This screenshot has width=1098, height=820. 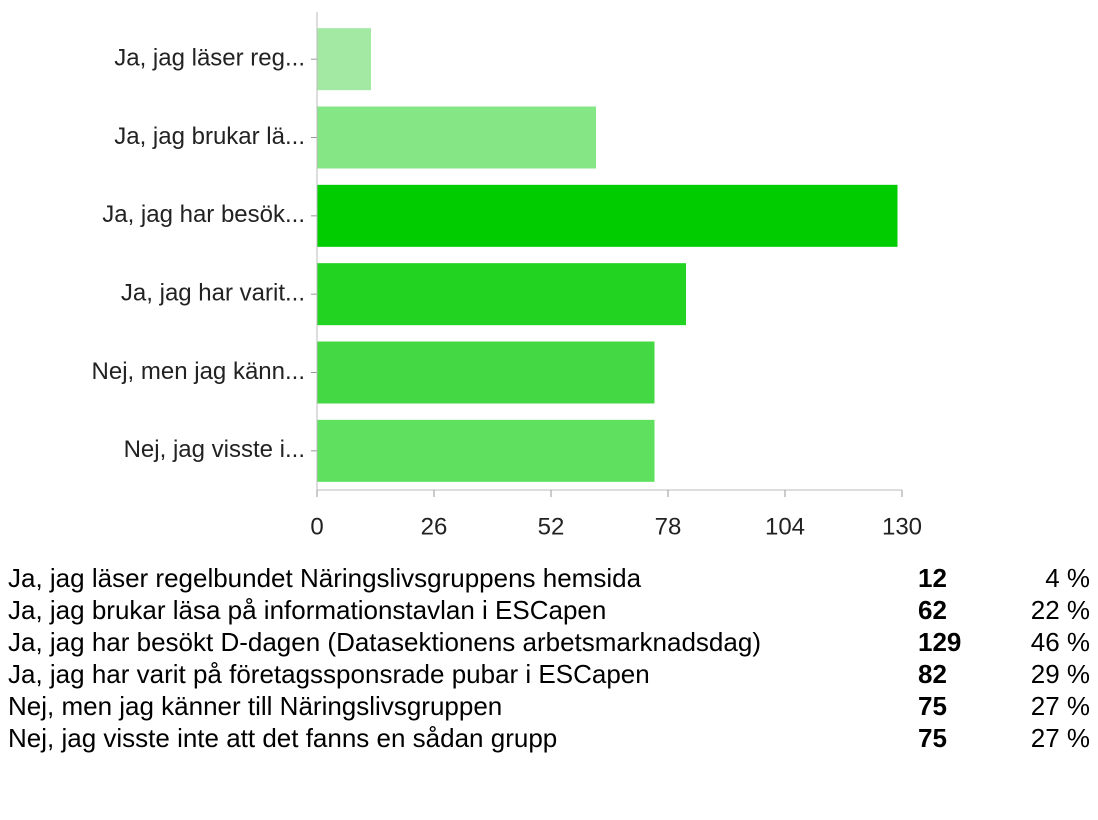 I want to click on x-tick-label: 104, so click(x=785, y=526).